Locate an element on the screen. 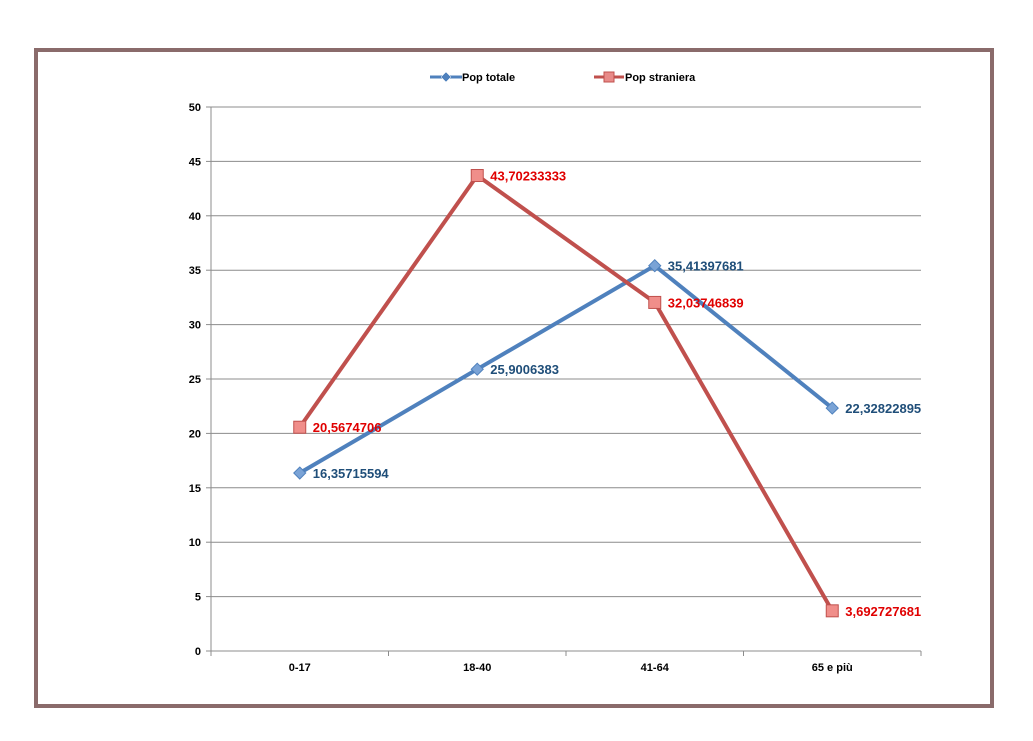 The image size is (1033, 741). data-label: 35,41397681 is located at coordinates (706, 266).